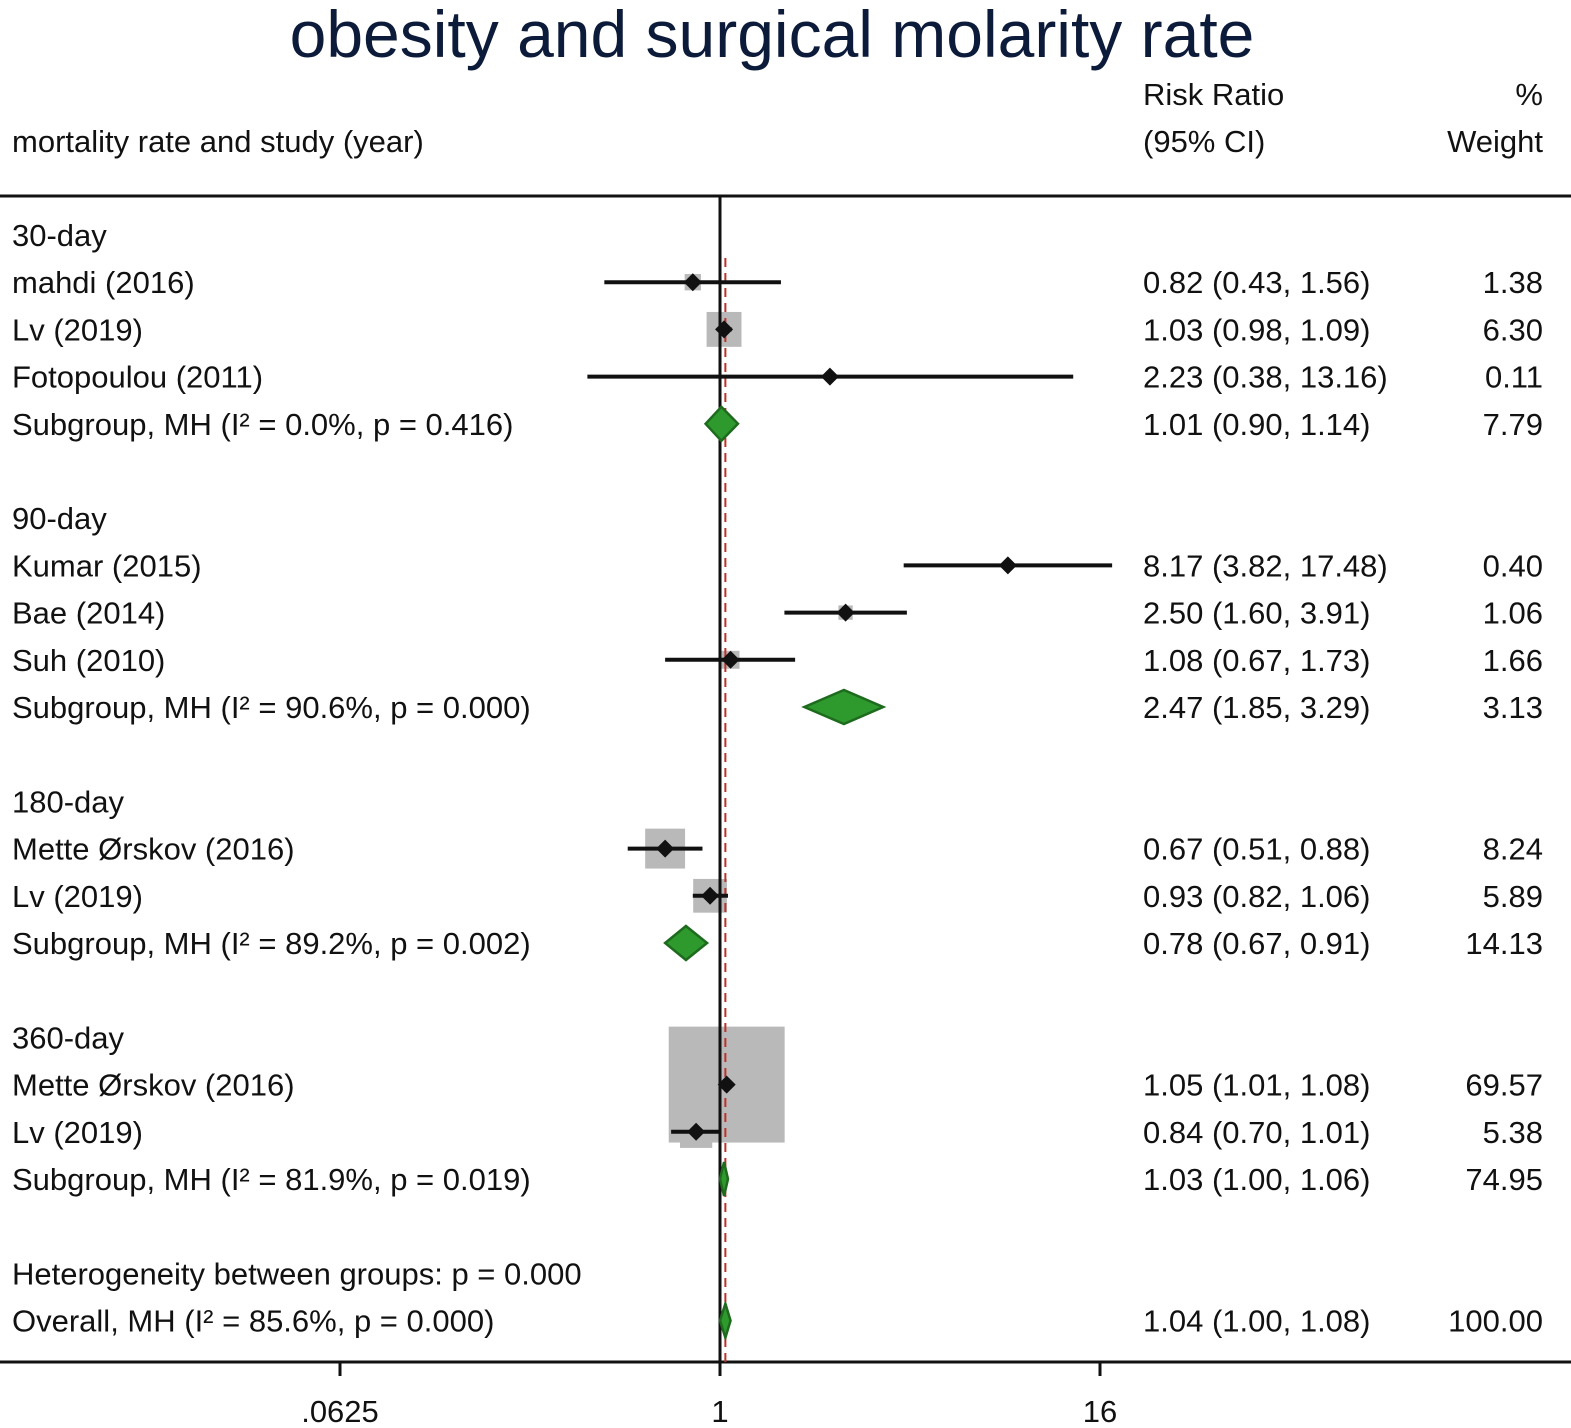 The width and height of the screenshot is (1571, 1428). I want to click on study-label: Bae (2014), so click(88, 613).